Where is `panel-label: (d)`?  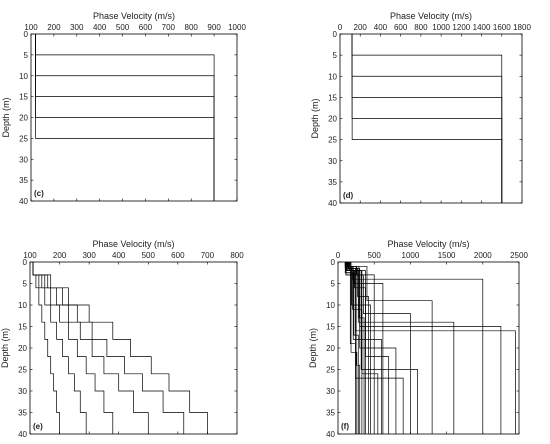 panel-label: (d) is located at coordinates (348, 195).